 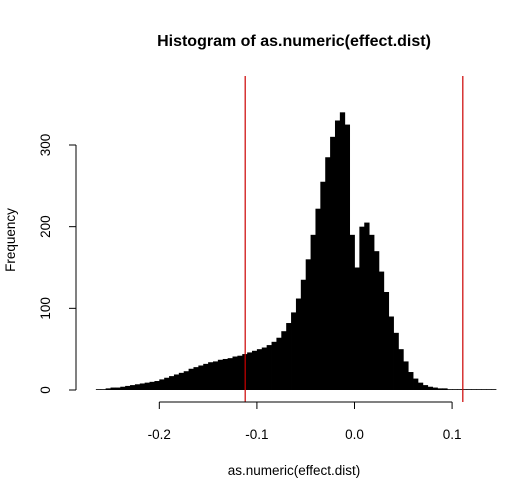 What do you see at coordinates (294, 41) in the screenshot?
I see `chart-title: Histogram of as.numeric(effect.dist)` at bounding box center [294, 41].